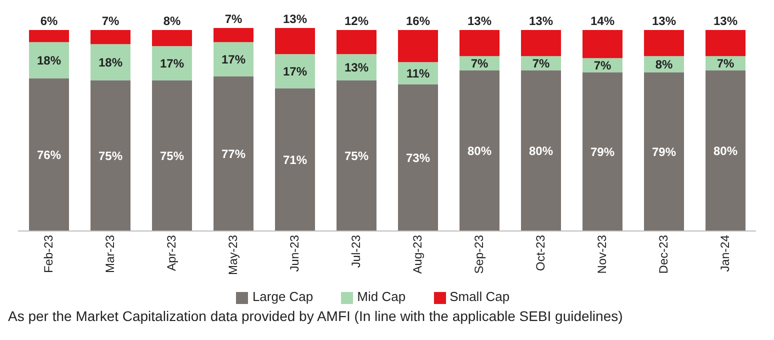  What do you see at coordinates (540, 253) in the screenshot?
I see `x-tick-label: Oct-23` at bounding box center [540, 253].